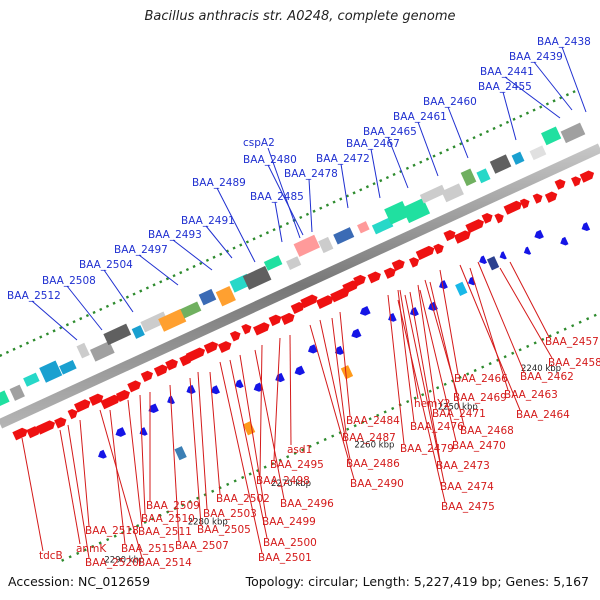 The height and width of the screenshot is (600, 600). What do you see at coordinates (420, 117) in the screenshot?
I see `top-gene-label: BAA_2461` at bounding box center [420, 117].